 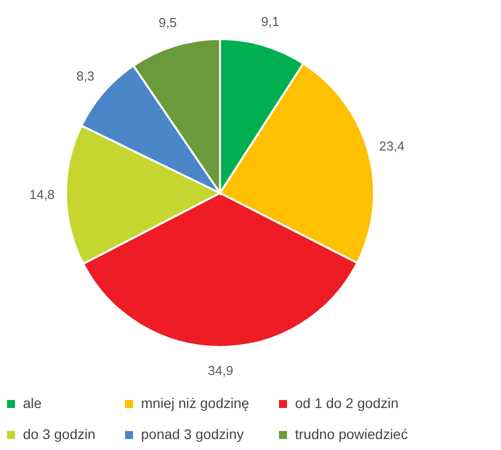 I want to click on data-label: 23,4, so click(x=391, y=146).